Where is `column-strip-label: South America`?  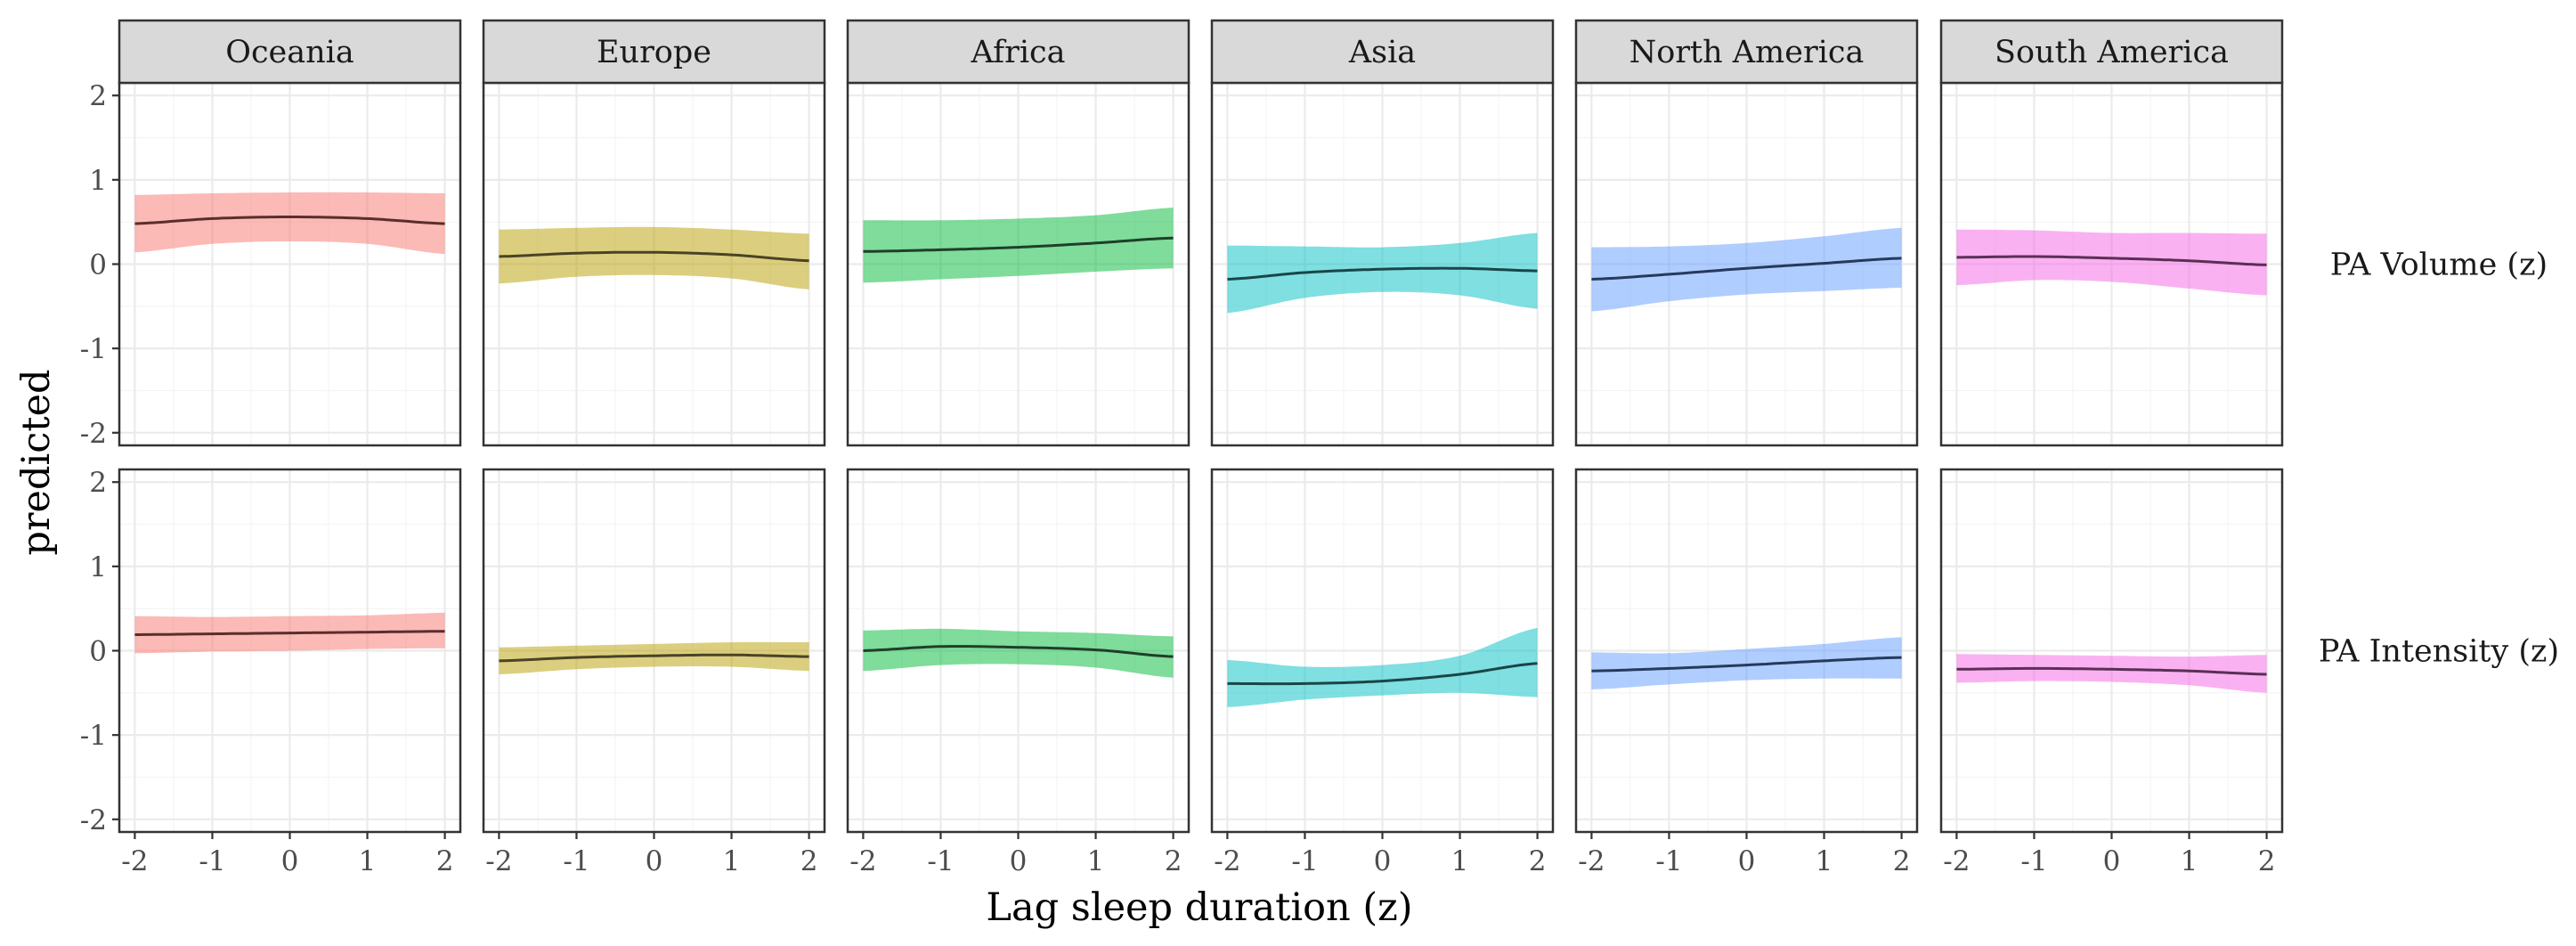
column-strip-label: South America is located at coordinates (2112, 52).